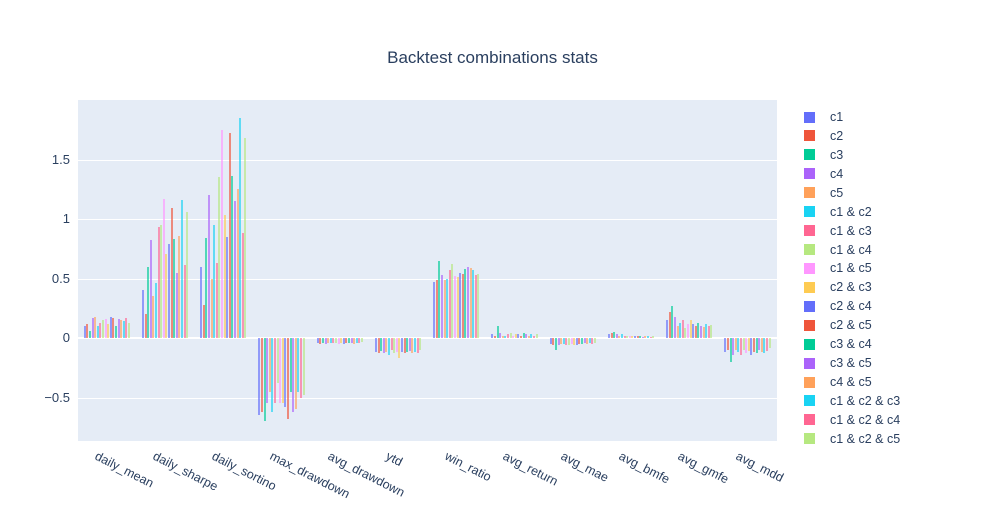 This screenshot has width=985, height=525. What do you see at coordinates (290, 365) in the screenshot?
I see `bar-c3-c4-max_drawdown` at bounding box center [290, 365].